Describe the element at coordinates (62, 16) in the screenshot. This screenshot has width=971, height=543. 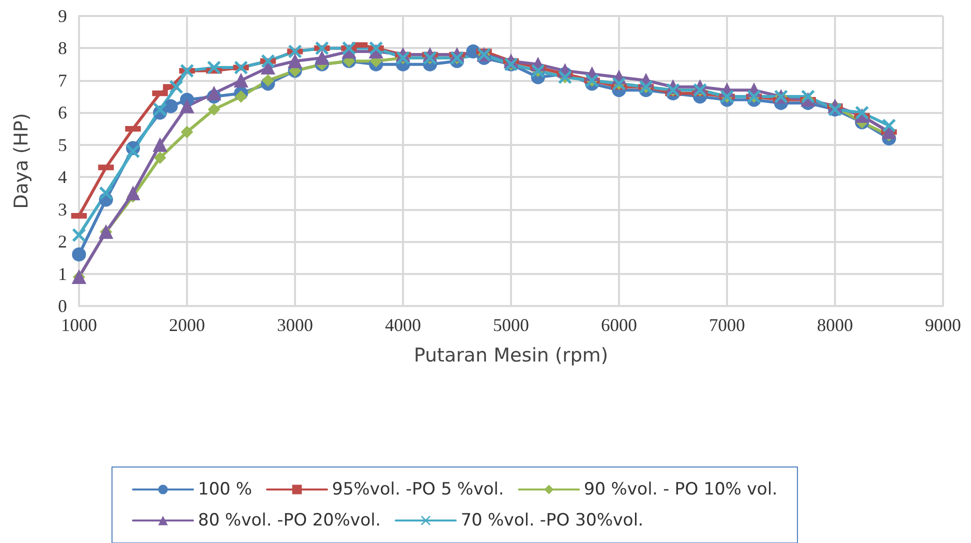
I see `y-tick-label: 9` at that location.